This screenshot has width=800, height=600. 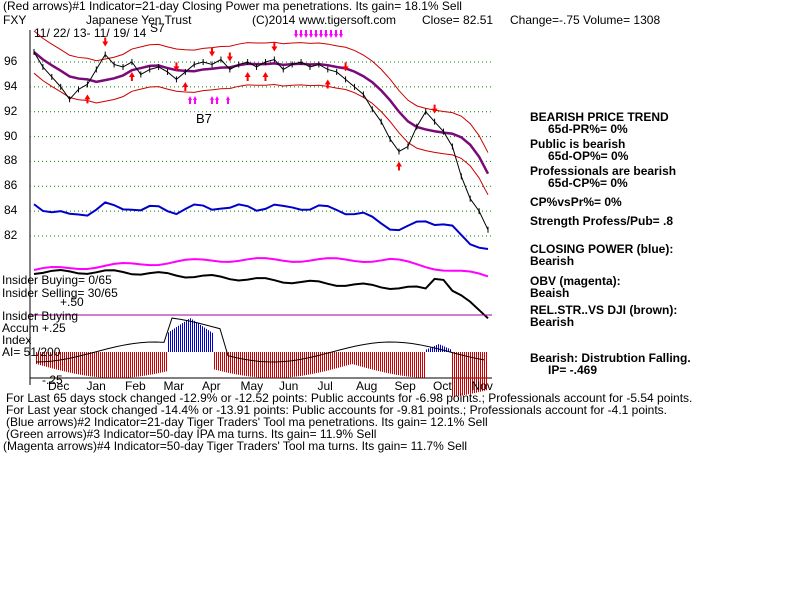 What do you see at coordinates (434, 109) in the screenshot?
I see `sell-arrow` at bounding box center [434, 109].